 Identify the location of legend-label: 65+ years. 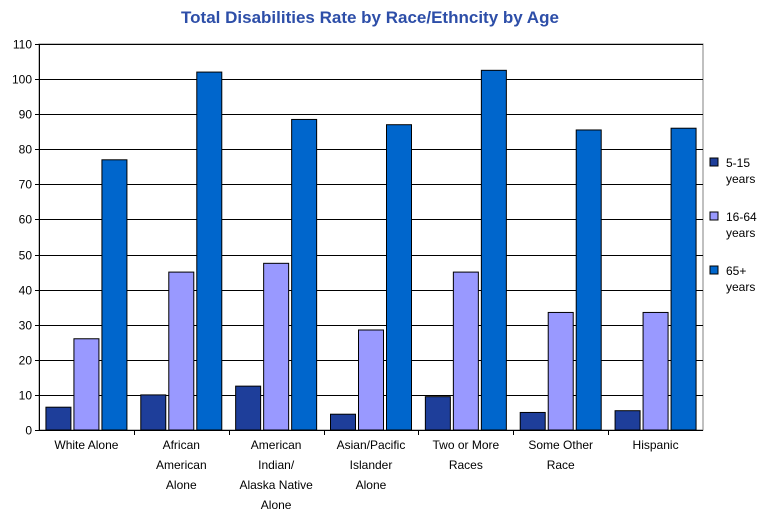
(740, 279).